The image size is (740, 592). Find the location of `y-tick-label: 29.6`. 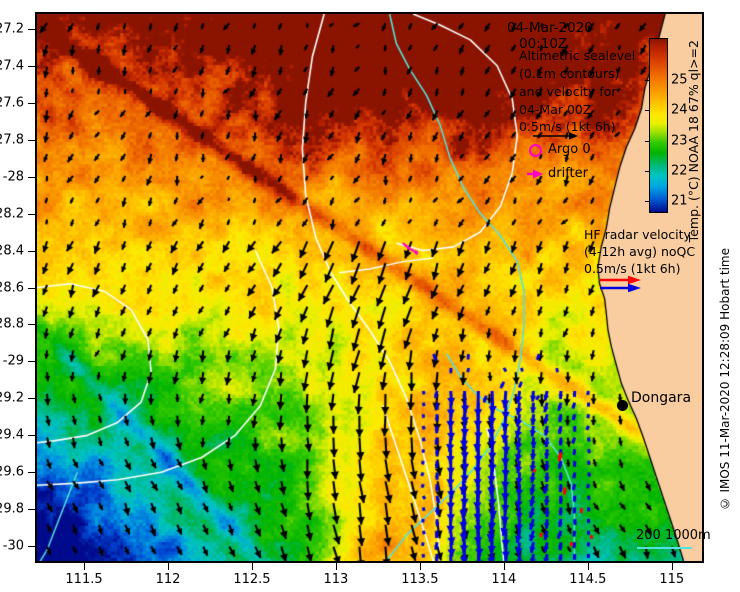

y-tick-label: 29.6 is located at coordinates (12, 472).